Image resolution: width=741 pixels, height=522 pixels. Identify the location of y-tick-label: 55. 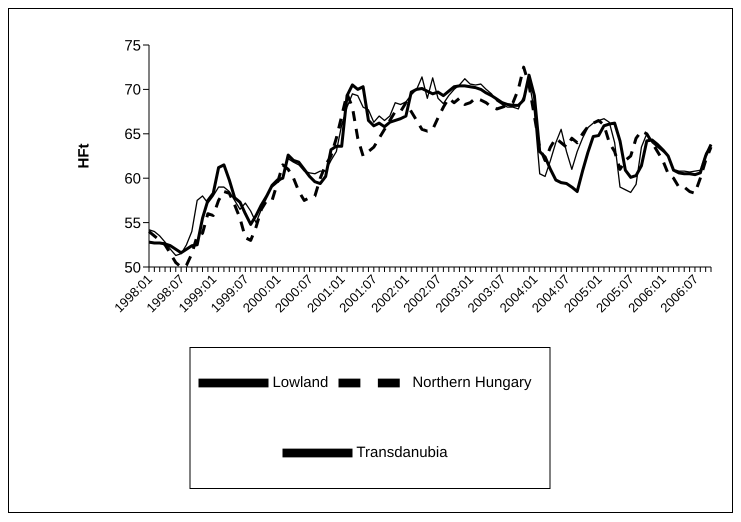
(132, 223).